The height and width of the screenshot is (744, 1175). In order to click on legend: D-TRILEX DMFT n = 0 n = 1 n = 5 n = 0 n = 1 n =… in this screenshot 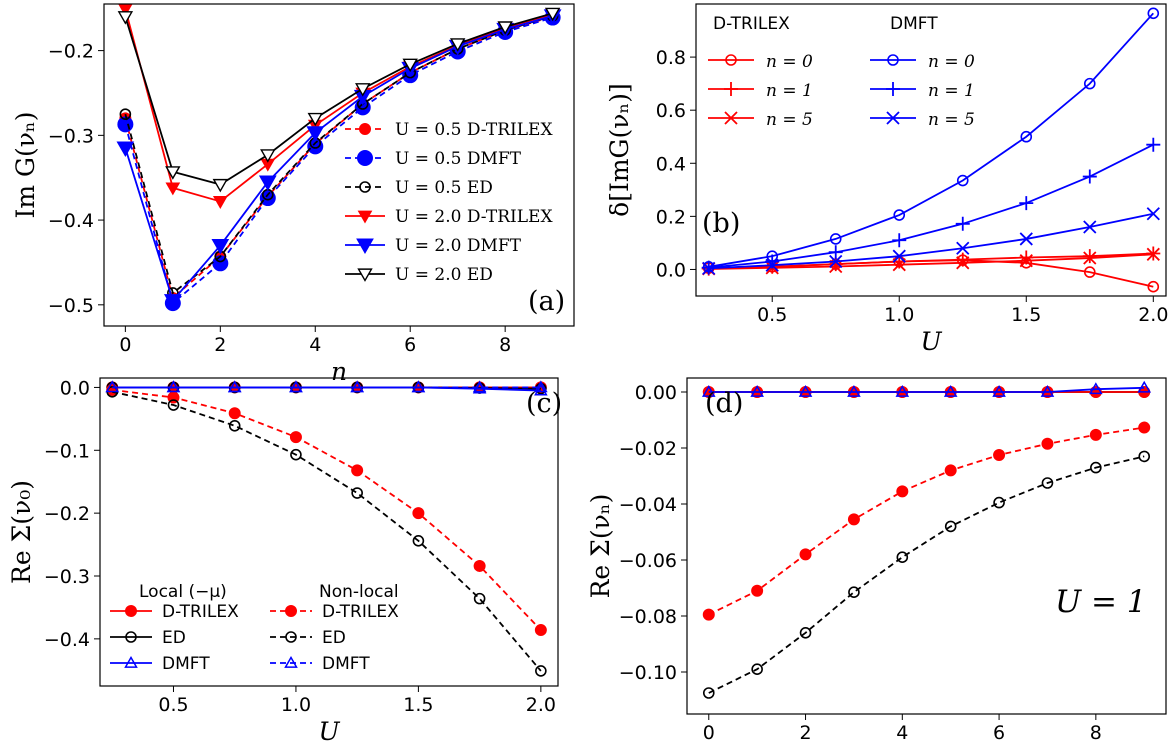, I will do `click(841, 72)`.